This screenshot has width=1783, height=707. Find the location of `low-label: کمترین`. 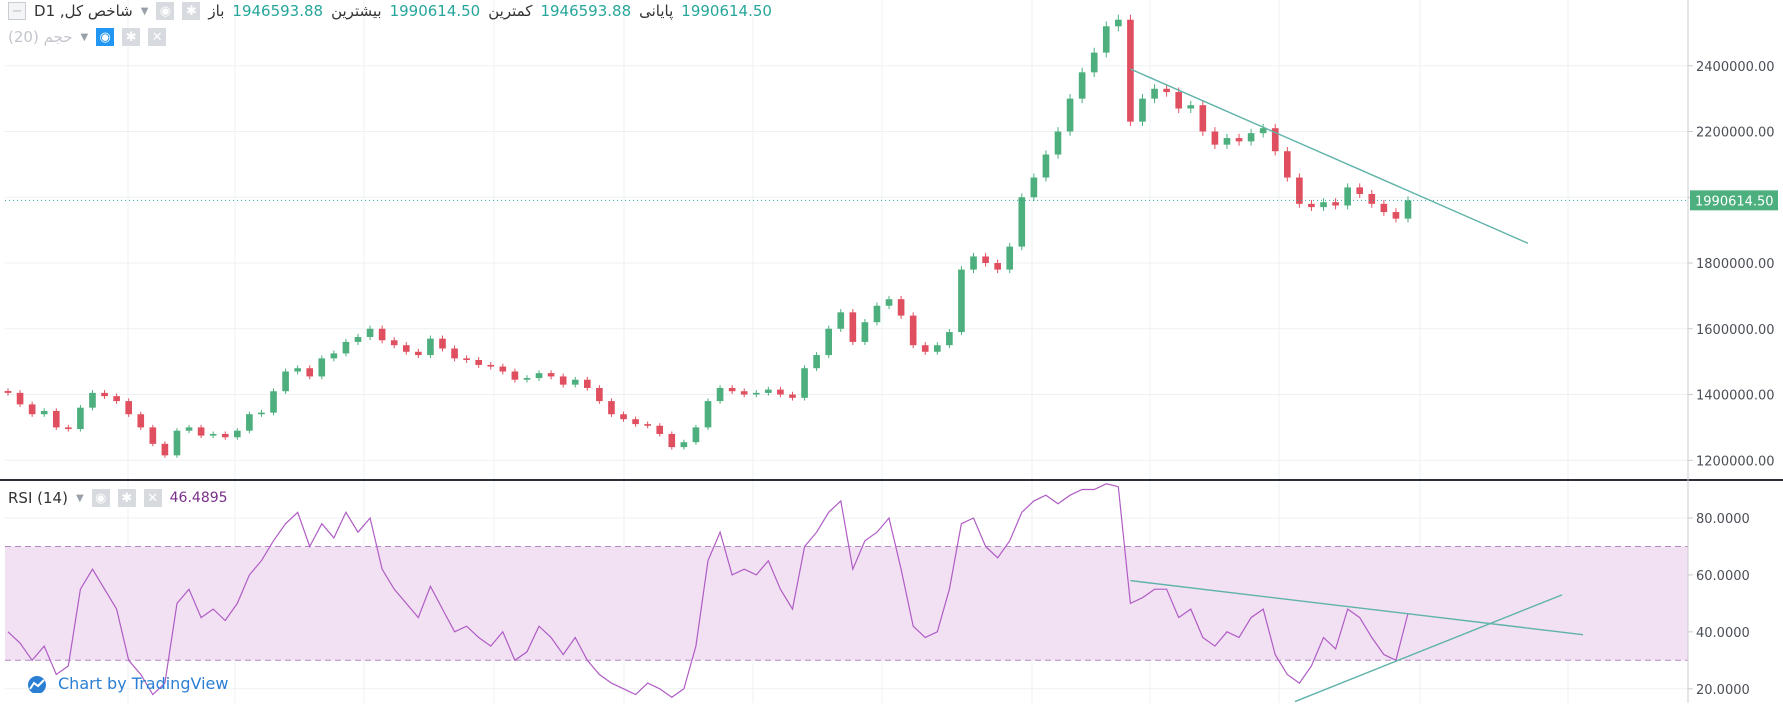

low-label: کمترین is located at coordinates (510, 11).